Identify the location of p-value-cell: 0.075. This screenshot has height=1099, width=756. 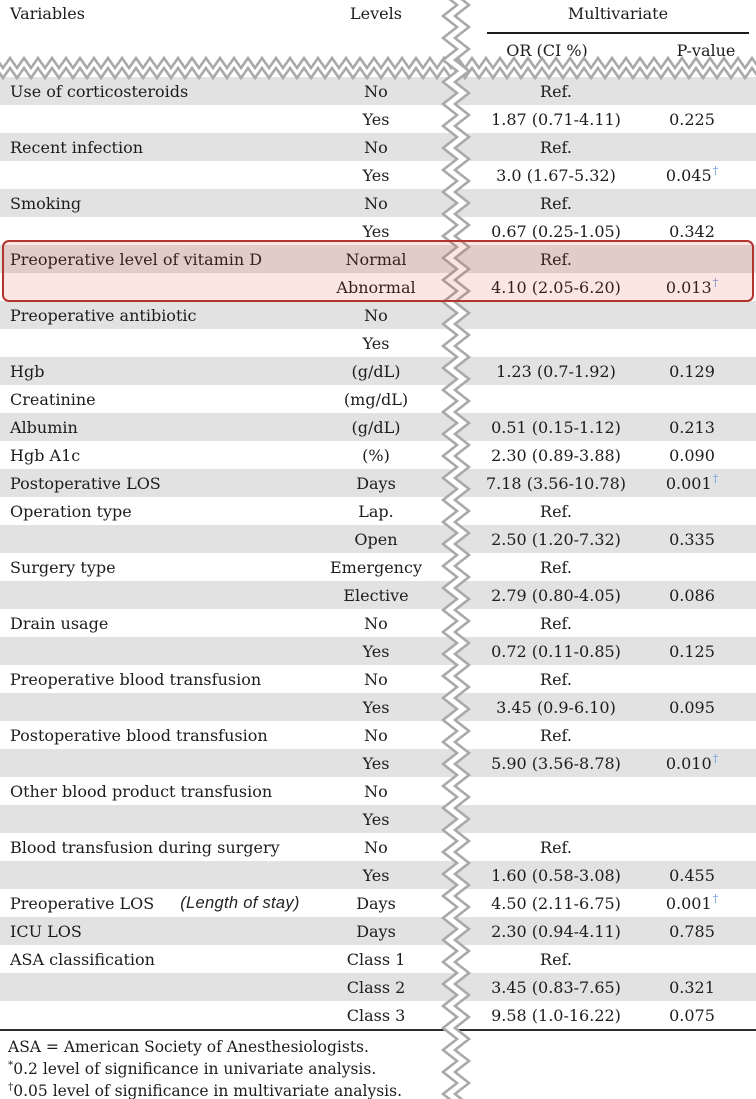
(692, 1015).